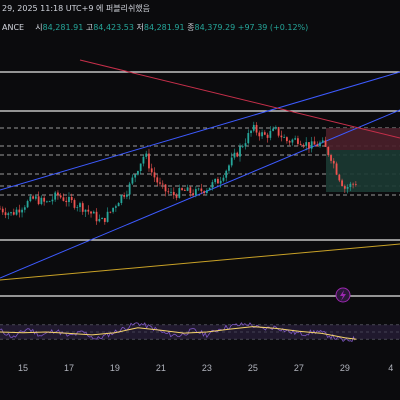 Image resolution: width=400 pixels, height=400 pixels. I want to click on low-label: 저, so click(140, 27).